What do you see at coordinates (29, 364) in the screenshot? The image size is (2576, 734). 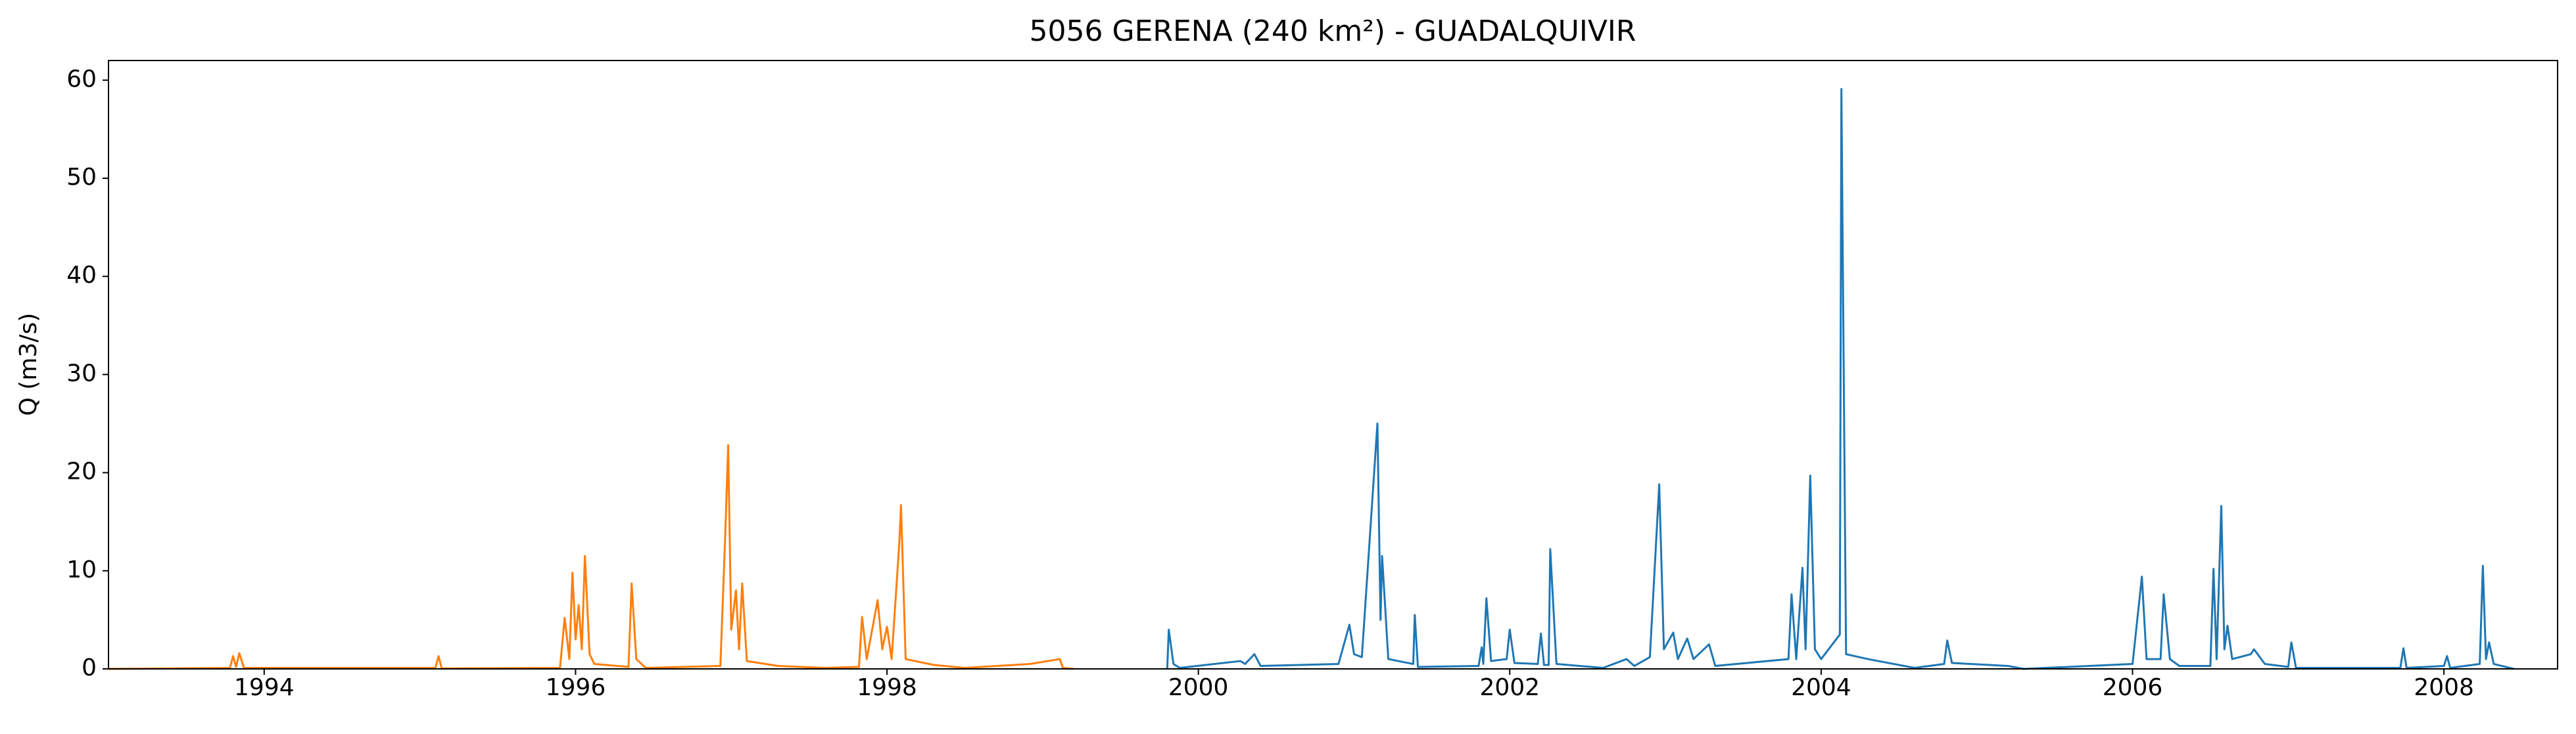 I see `y-axis-label: Q (m3/s)` at bounding box center [29, 364].